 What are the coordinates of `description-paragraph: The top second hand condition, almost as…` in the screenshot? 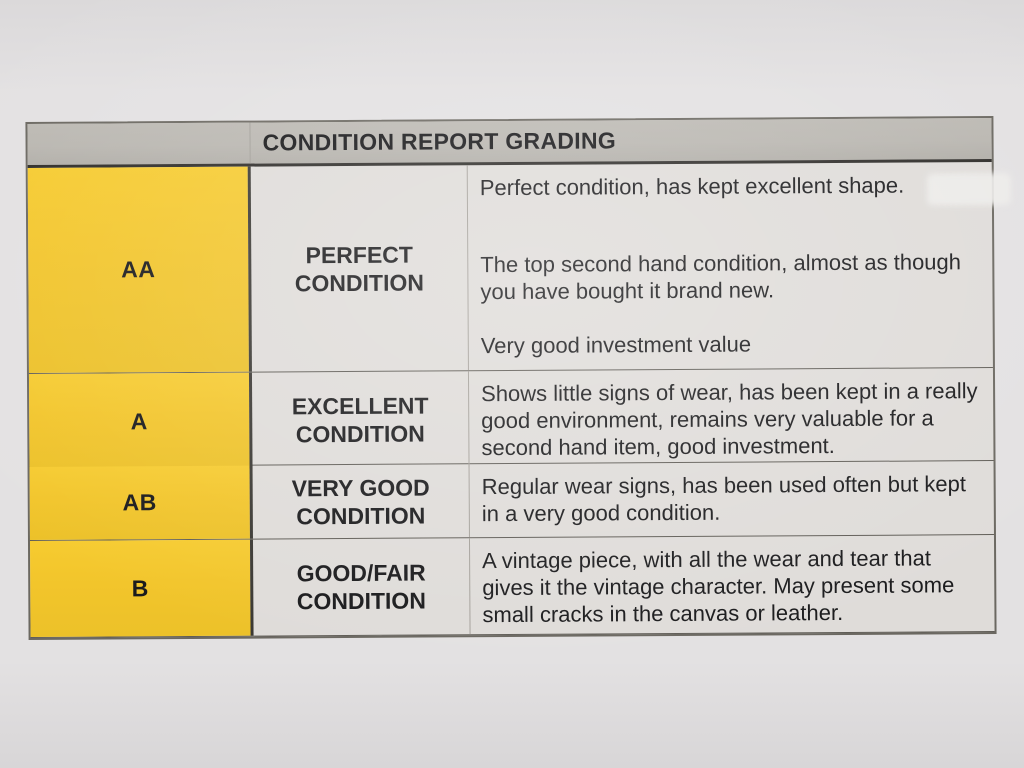 It's located at (721, 277).